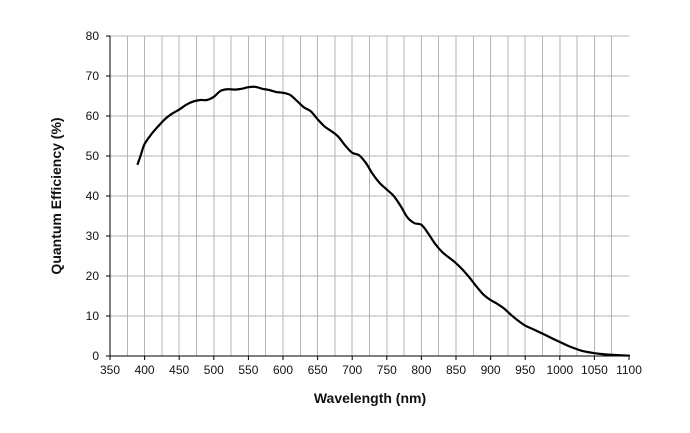 This screenshot has width=690, height=433. Describe the element at coordinates (491, 370) in the screenshot. I see `x-tick-label: 900` at that location.